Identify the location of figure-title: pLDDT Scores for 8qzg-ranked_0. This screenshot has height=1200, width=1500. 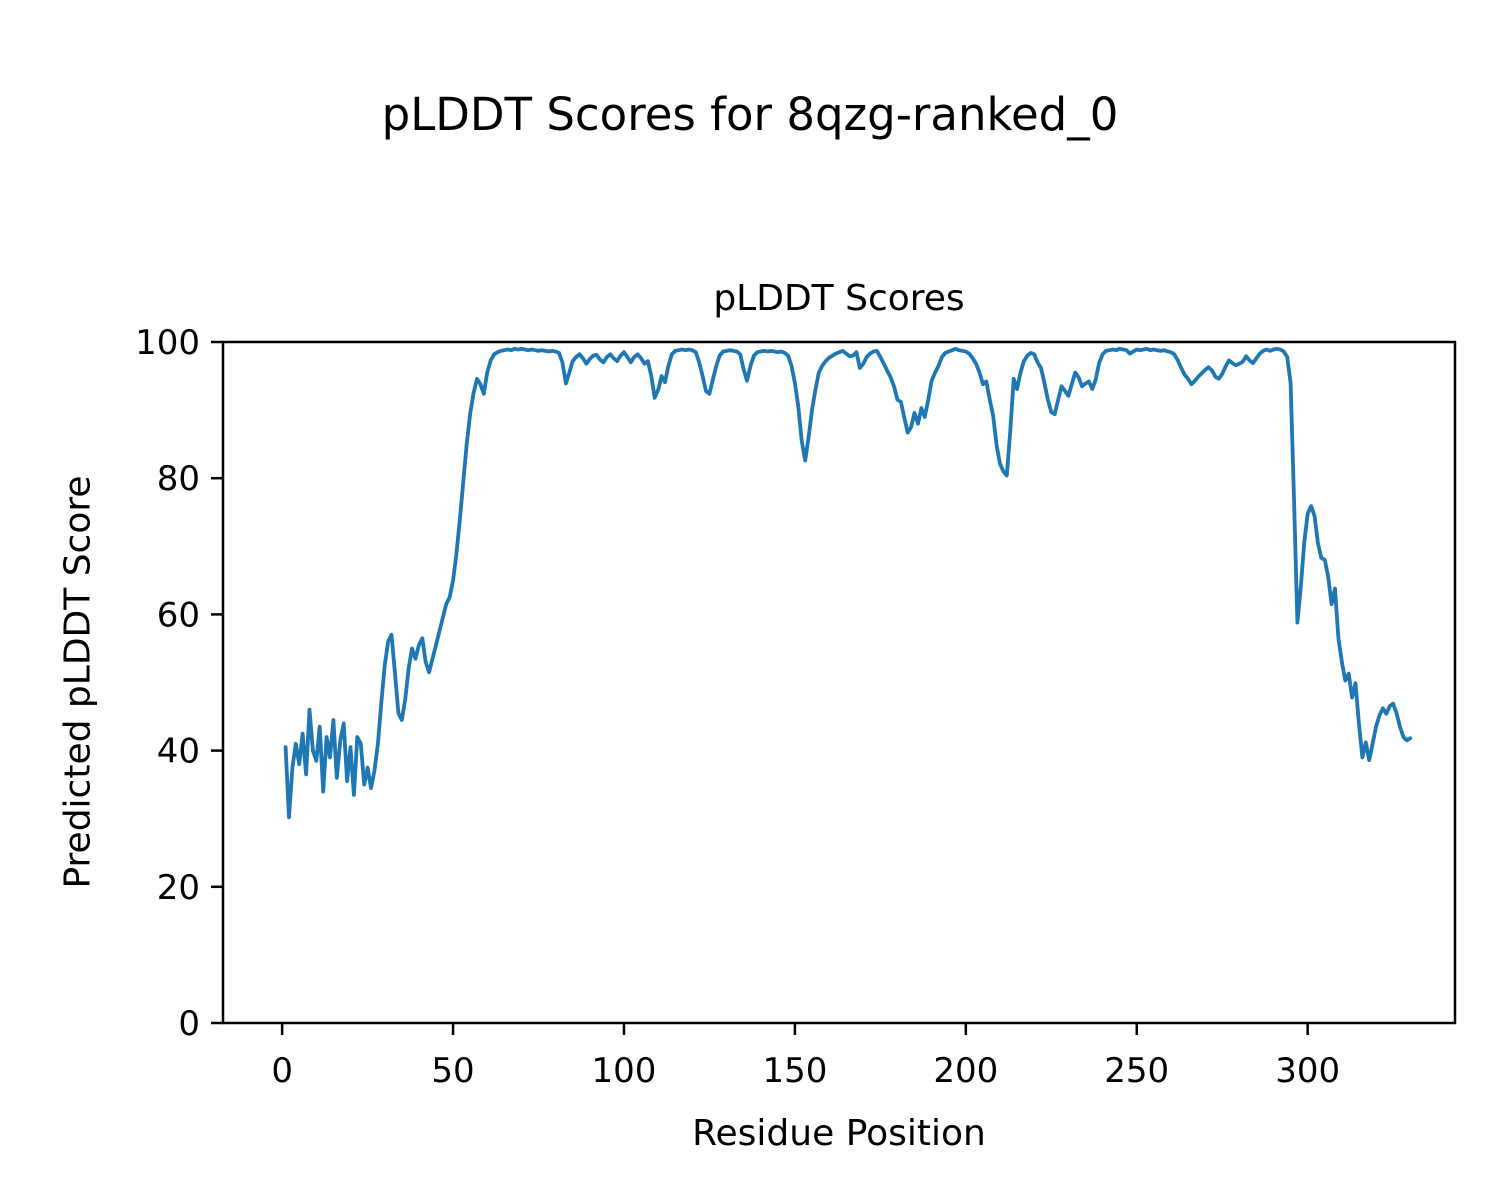
(750, 114).